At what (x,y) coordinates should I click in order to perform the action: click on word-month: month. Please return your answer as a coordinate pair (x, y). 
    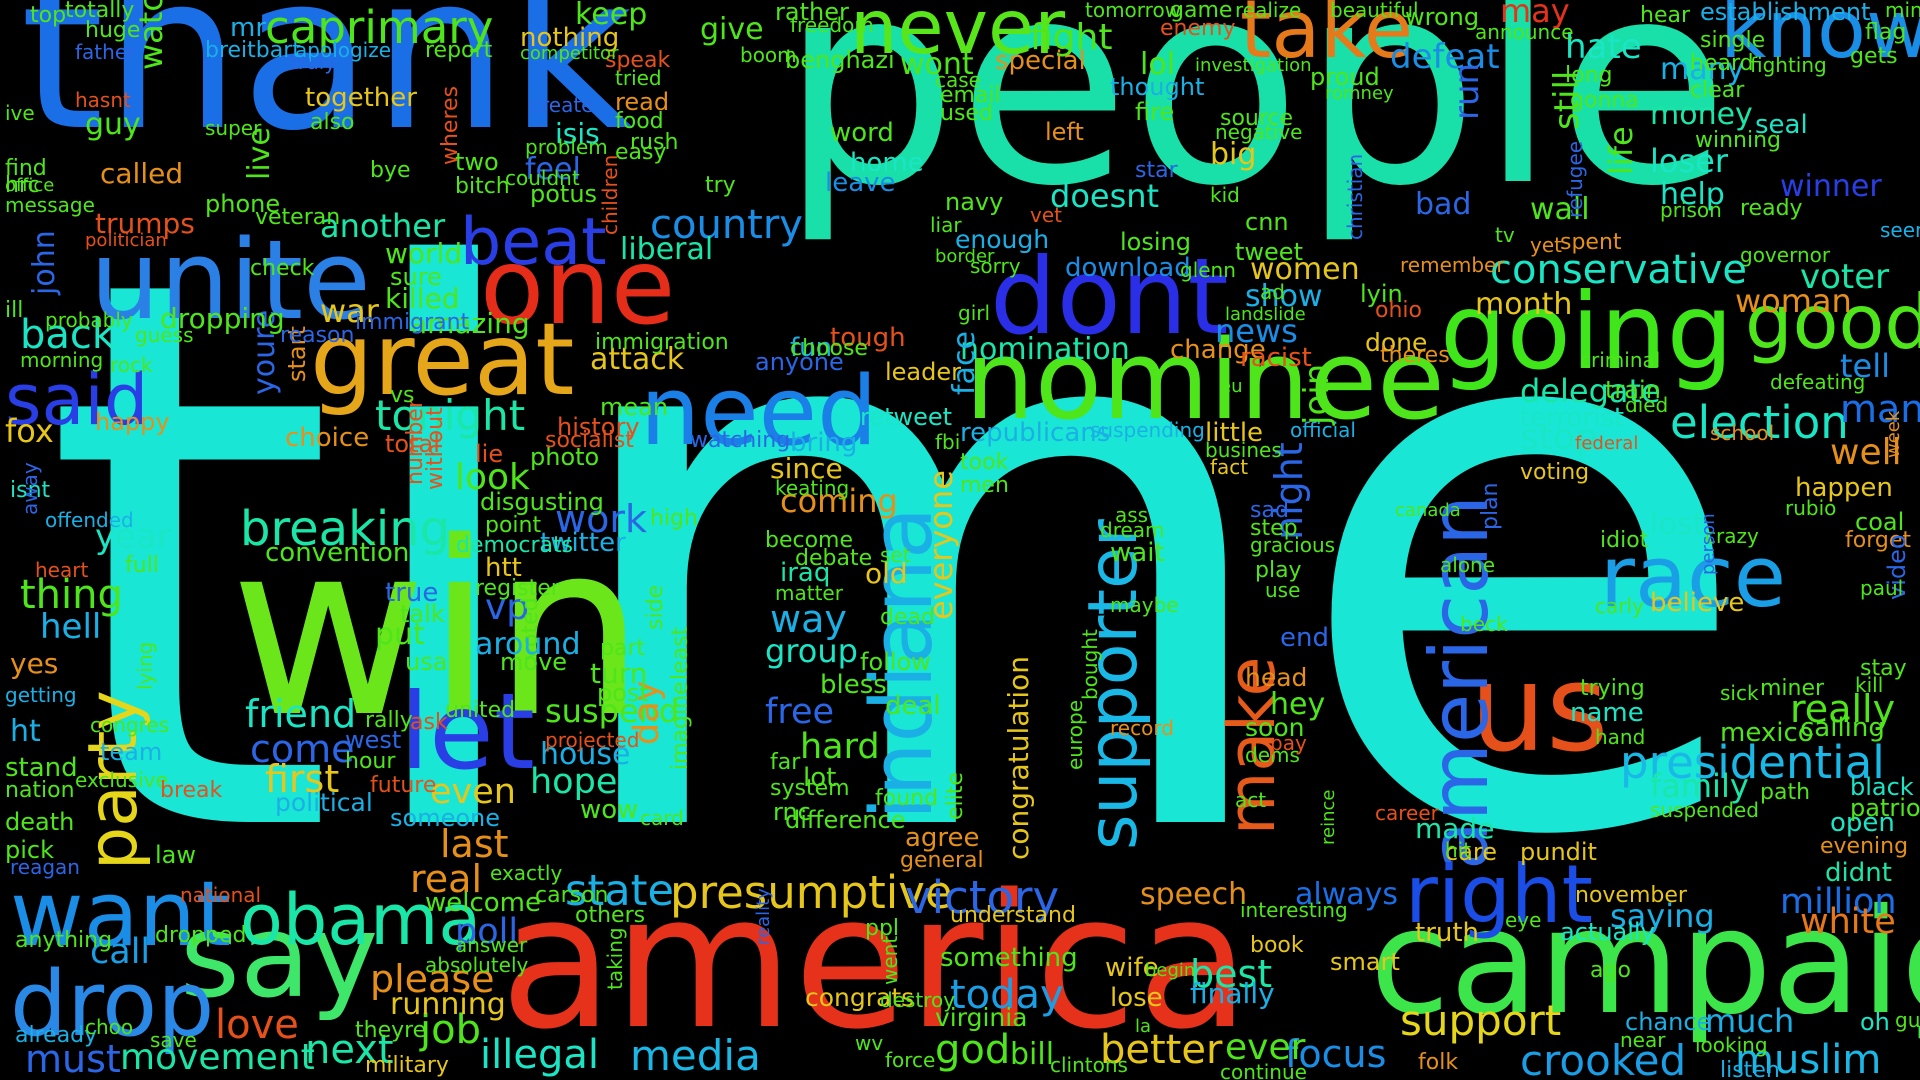
    Looking at the image, I should click on (1524, 304).